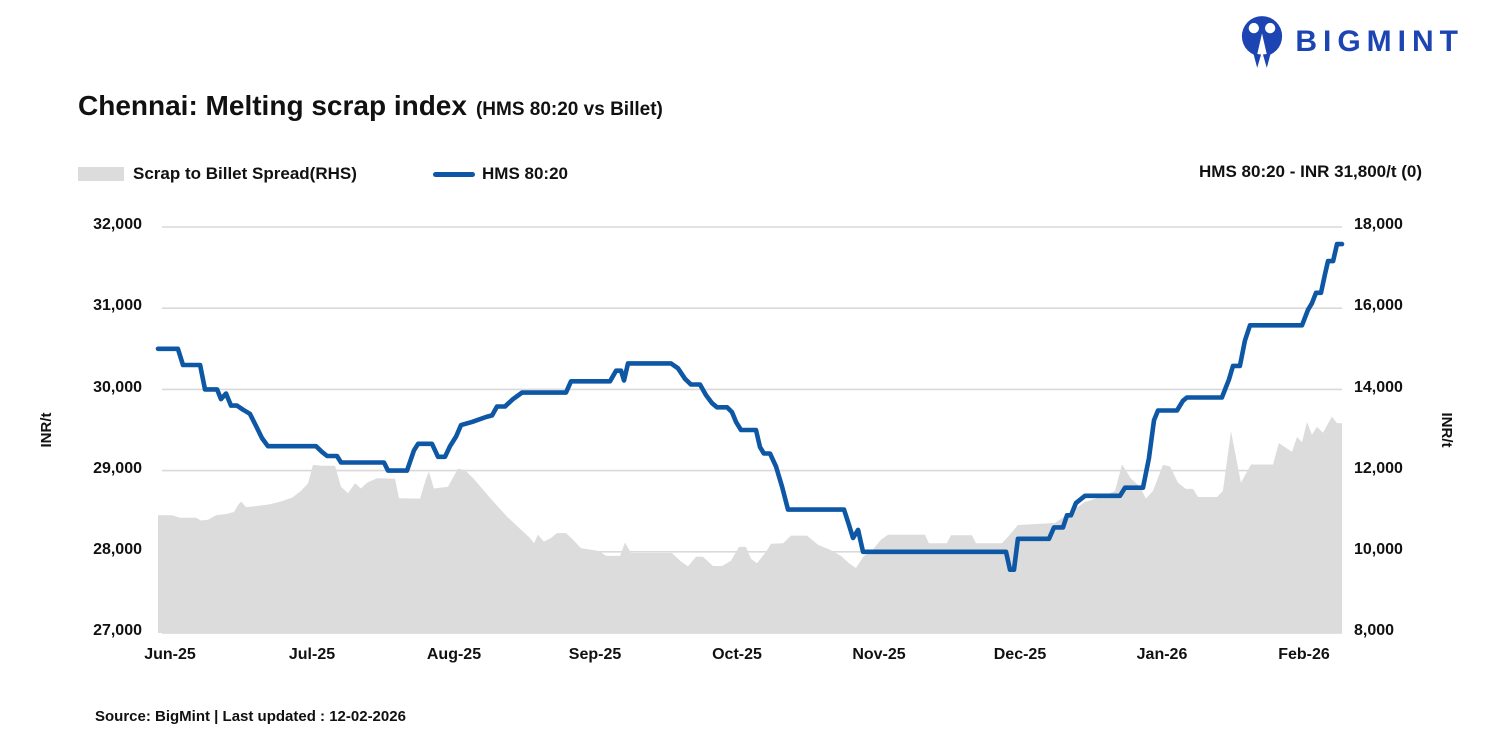  What do you see at coordinates (737, 654) in the screenshot?
I see `x-axis-tick: Oct-25` at bounding box center [737, 654].